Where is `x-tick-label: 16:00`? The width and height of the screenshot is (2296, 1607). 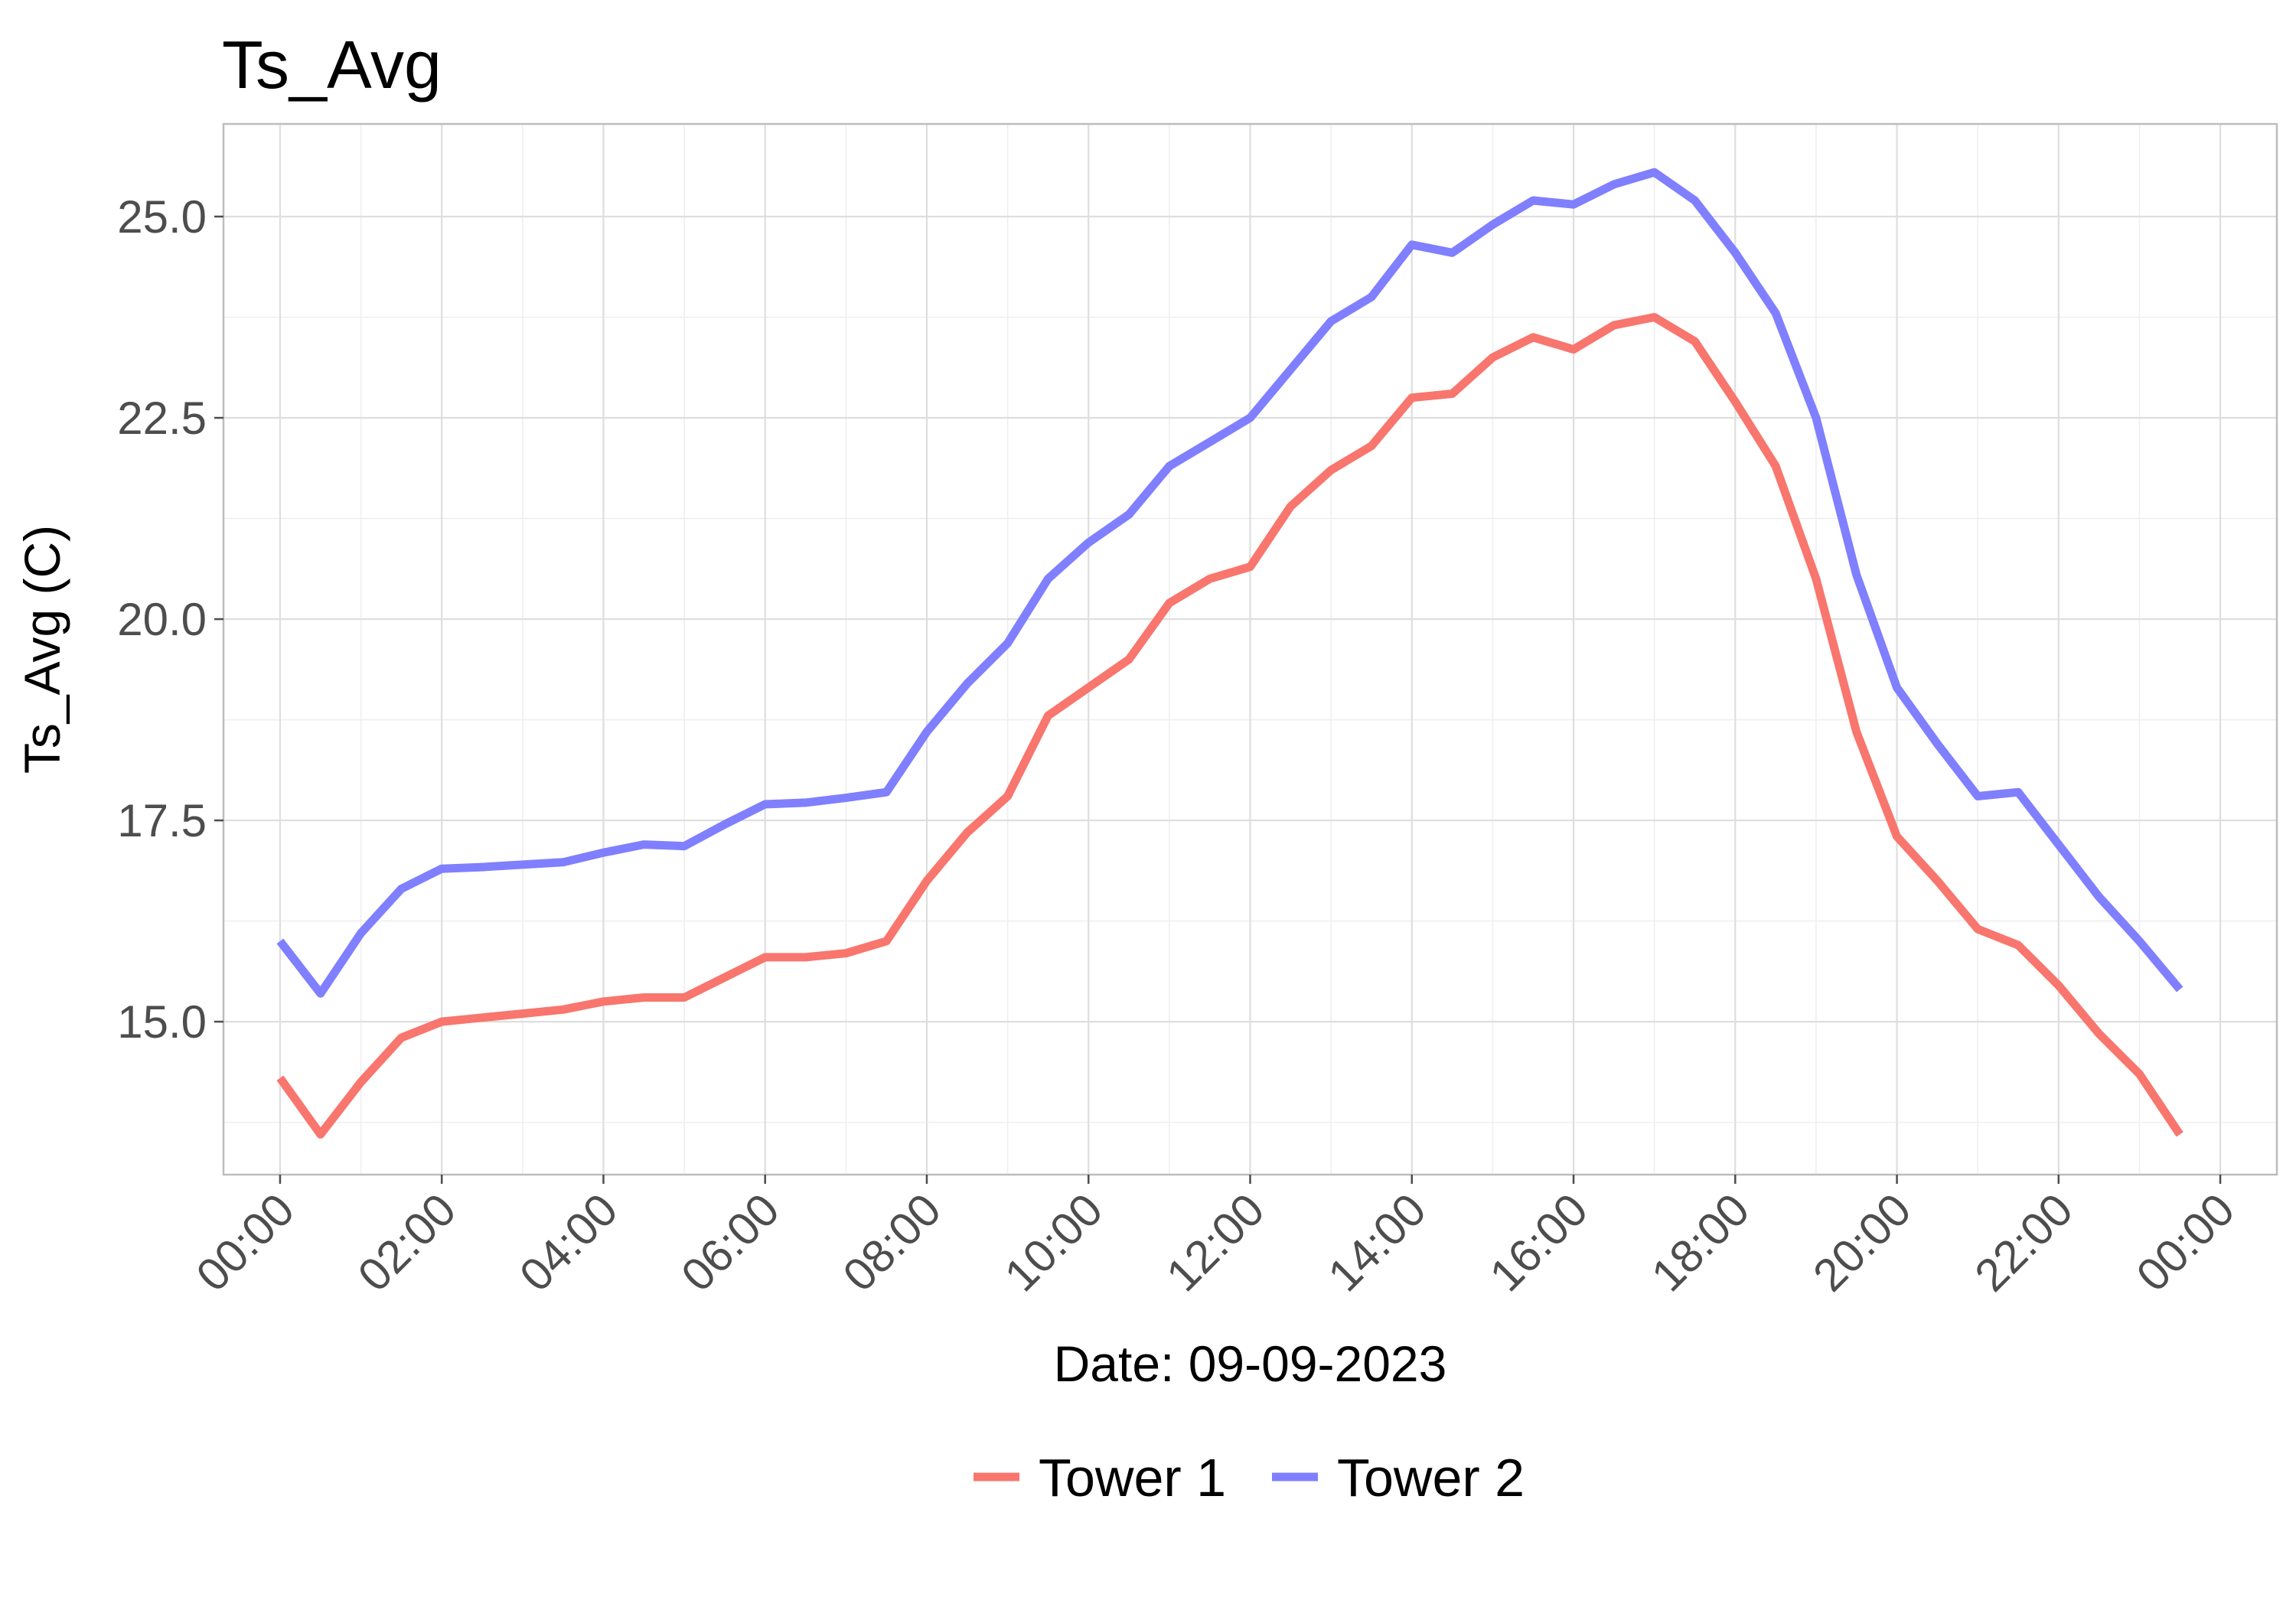
x-tick-label: 16:00 is located at coordinates (1539, 1243).